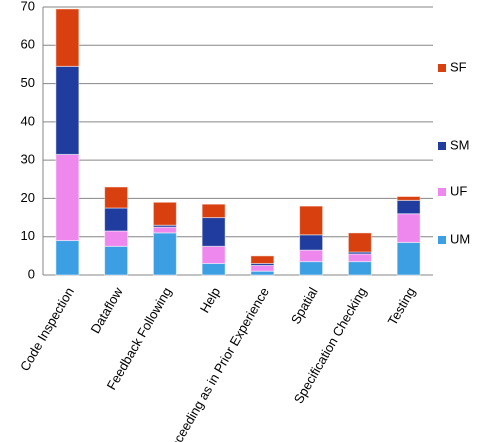 Image resolution: width=500 pixels, height=442 pixels. What do you see at coordinates (28, 120) in the screenshot?
I see `y-tick-label: 40` at bounding box center [28, 120].